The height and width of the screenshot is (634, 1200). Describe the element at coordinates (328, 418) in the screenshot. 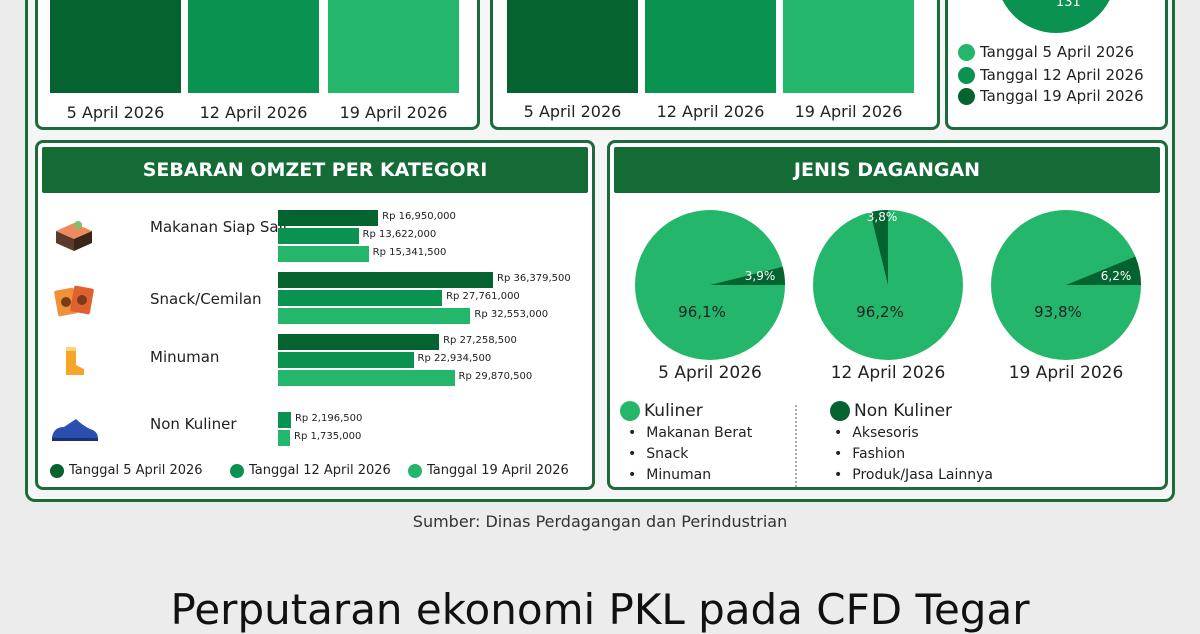

I see `bar-value-label: Rp 2,196,500` at that location.